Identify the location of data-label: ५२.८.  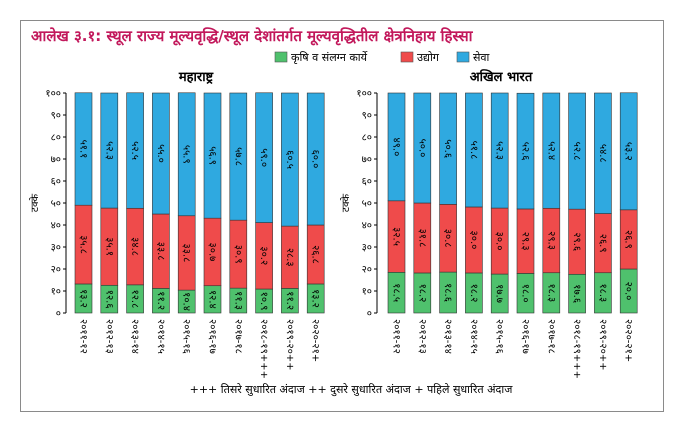
(576, 151).